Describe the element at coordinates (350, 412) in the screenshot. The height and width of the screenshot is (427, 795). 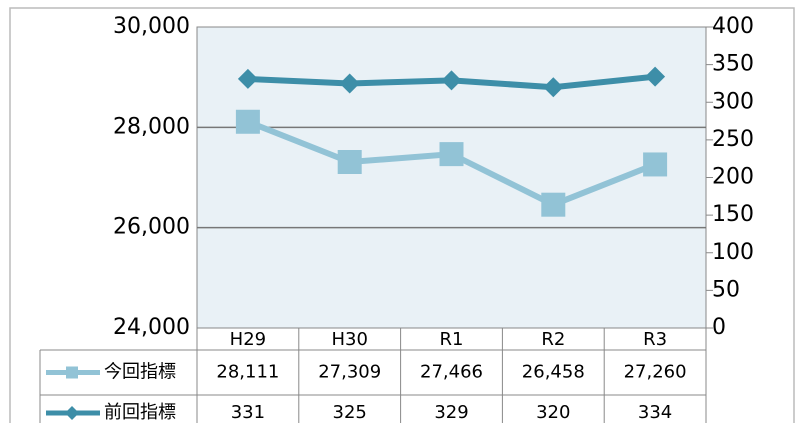
I see `table-value: 325` at that location.